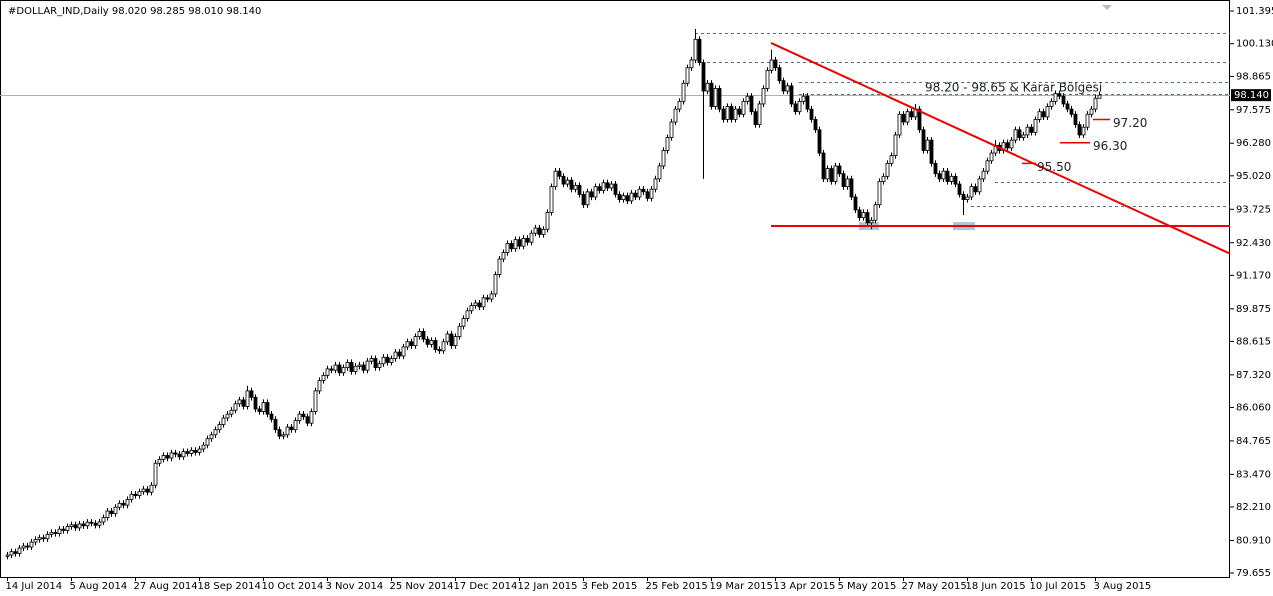 The width and height of the screenshot is (1273, 596). Describe the element at coordinates (99, 586) in the screenshot. I see `x-tick-label: 5 Aug 2014` at that location.